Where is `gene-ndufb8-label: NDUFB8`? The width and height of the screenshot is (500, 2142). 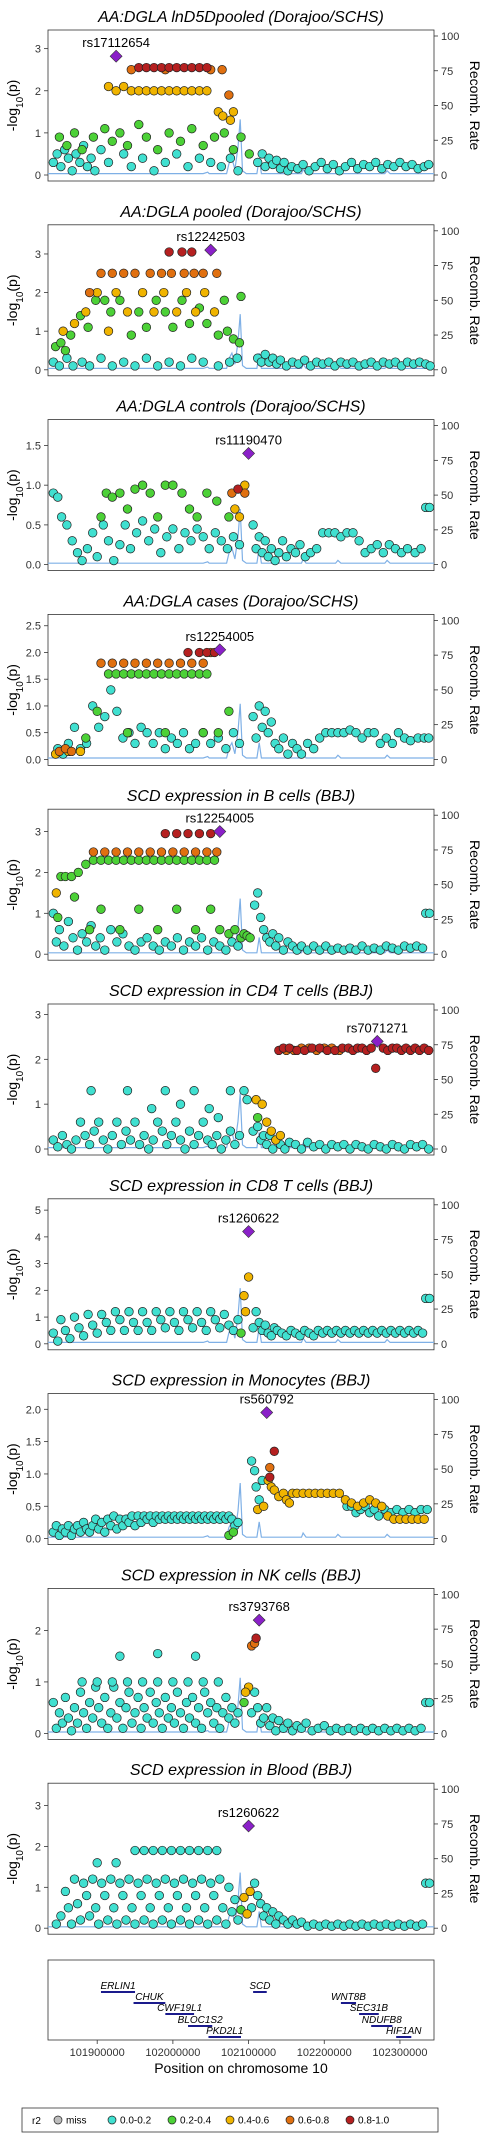
gene-ndufb8-label: NDUFB8 is located at coordinates (382, 2020).